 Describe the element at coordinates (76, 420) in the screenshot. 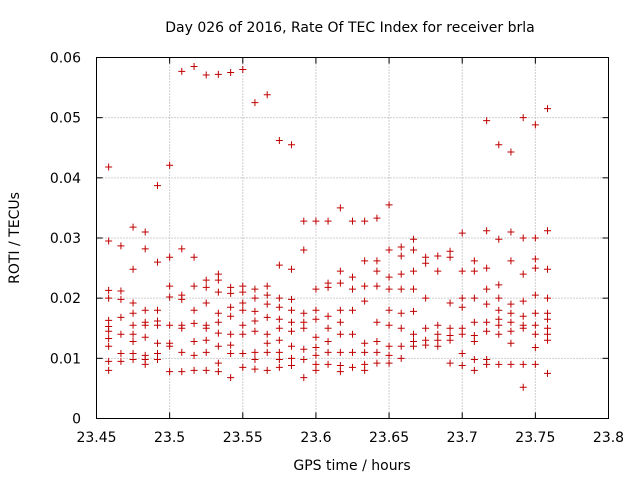

I see `y-tick-label: 0` at that location.